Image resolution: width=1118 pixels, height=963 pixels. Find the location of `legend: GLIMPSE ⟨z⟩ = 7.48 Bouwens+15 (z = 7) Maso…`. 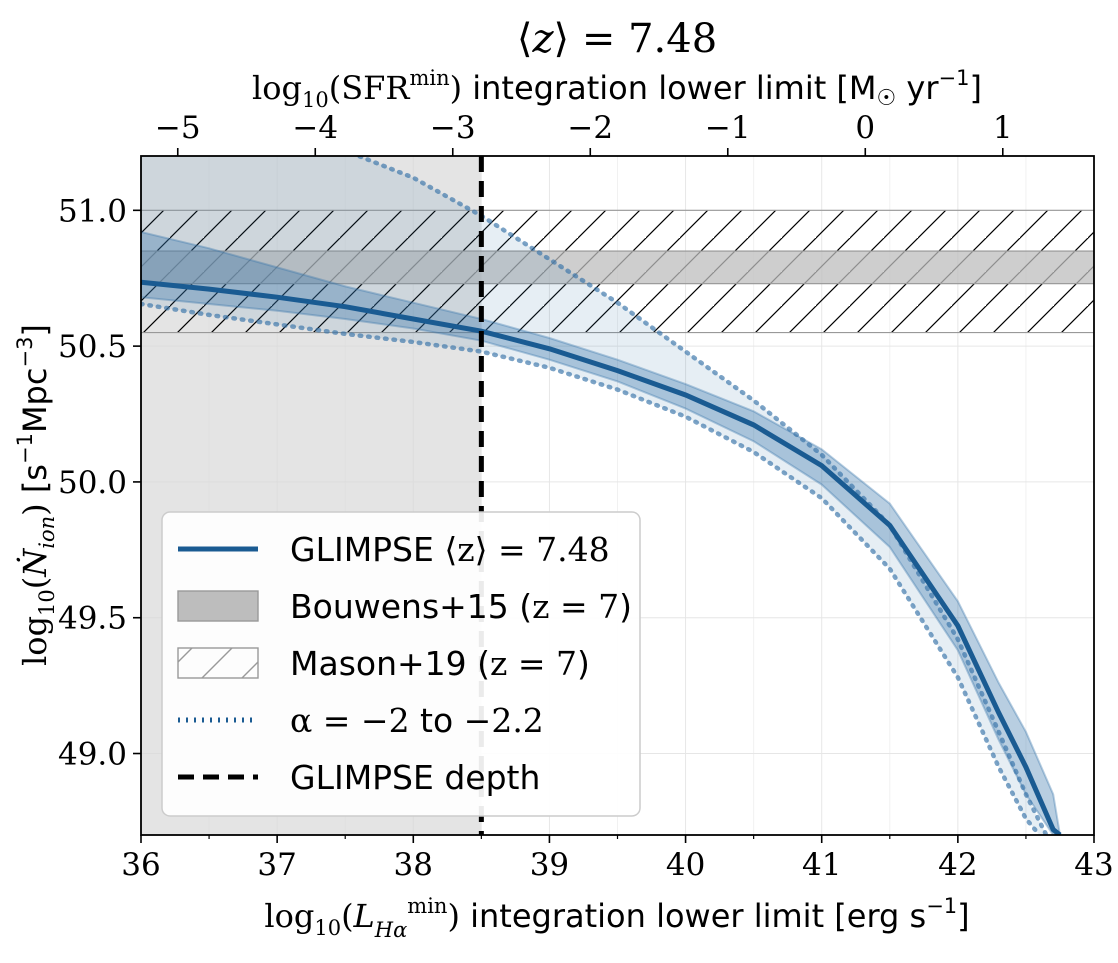

legend: GLIMPSE ⟨z⟩ = 7.48 Bouwens+15 (z = 7) Maso… is located at coordinates (401, 664).